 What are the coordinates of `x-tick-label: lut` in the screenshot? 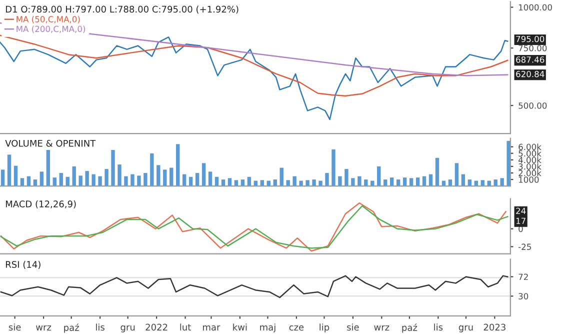 It's located at (185, 327).